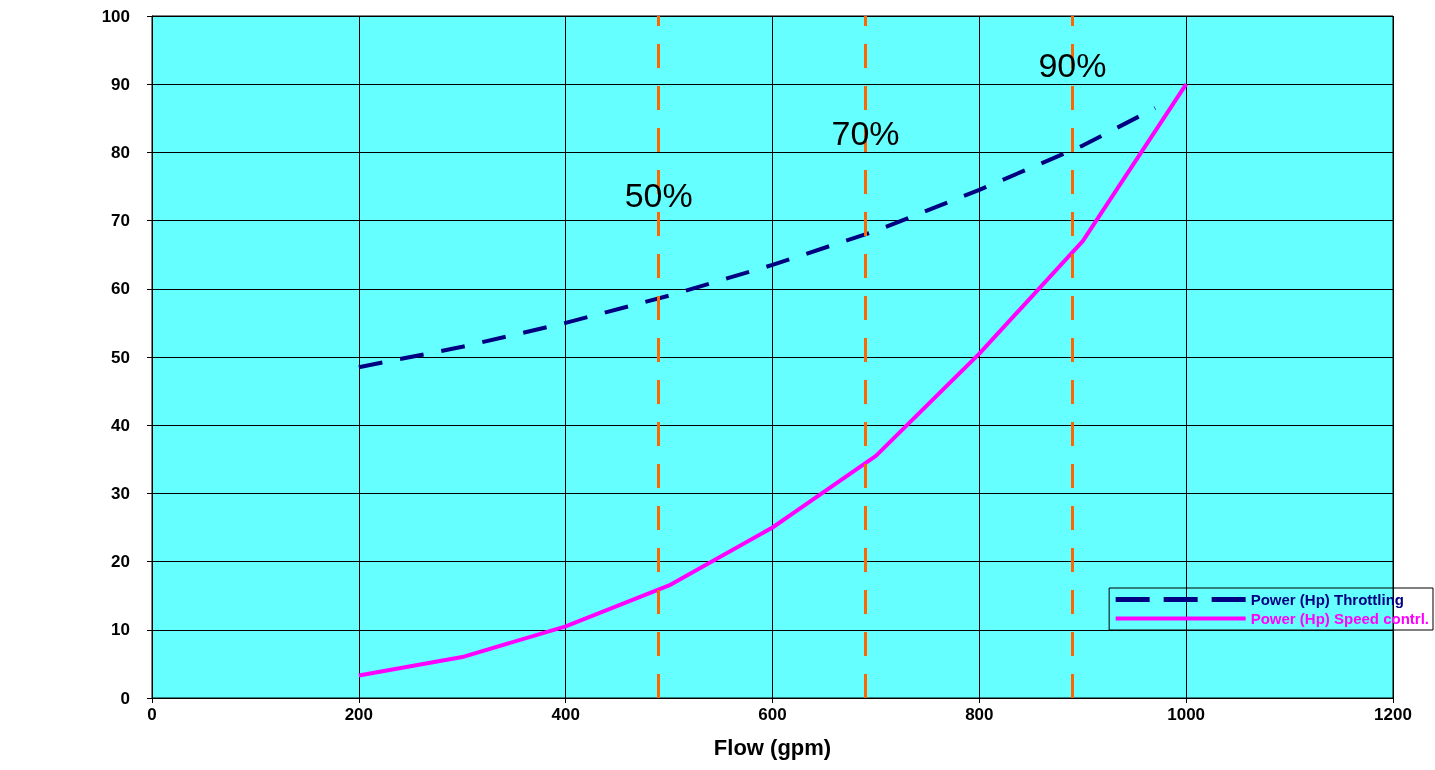 The height and width of the screenshot is (770, 1435). I want to click on annotation: 90%, so click(1072, 65).